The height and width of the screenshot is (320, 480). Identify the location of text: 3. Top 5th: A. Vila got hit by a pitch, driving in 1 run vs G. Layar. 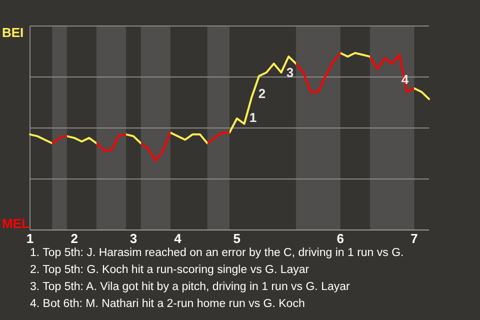
(190, 287).